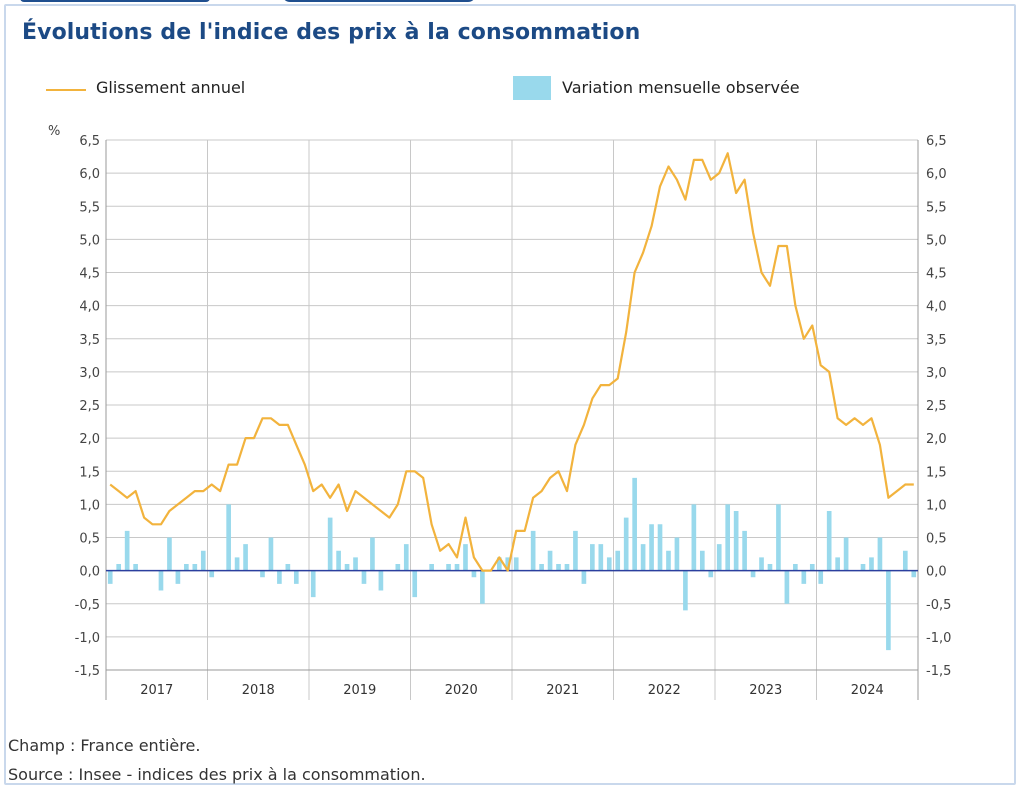  I want to click on y-tick-label-left: 5,5, so click(89, 207).